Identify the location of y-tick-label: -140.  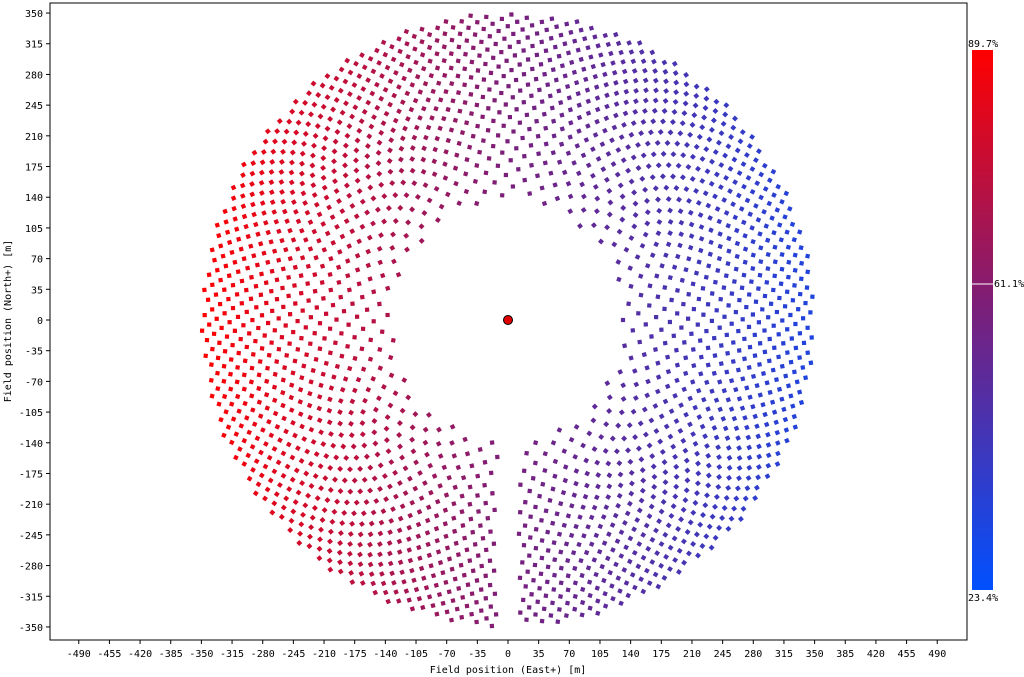
(31, 444).